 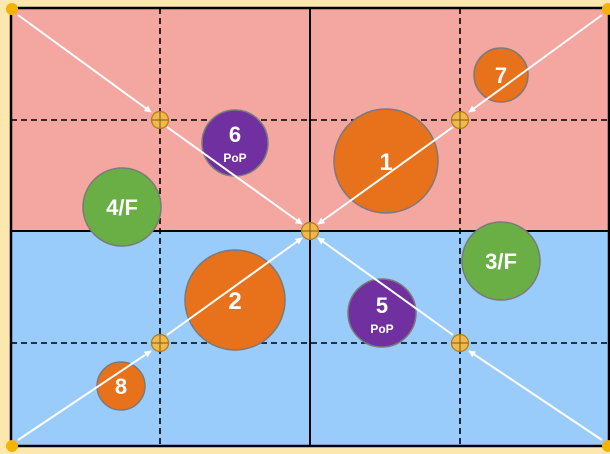 What do you see at coordinates (535, 63) in the screenshot?
I see `arrow-top-right-outer` at bounding box center [535, 63].